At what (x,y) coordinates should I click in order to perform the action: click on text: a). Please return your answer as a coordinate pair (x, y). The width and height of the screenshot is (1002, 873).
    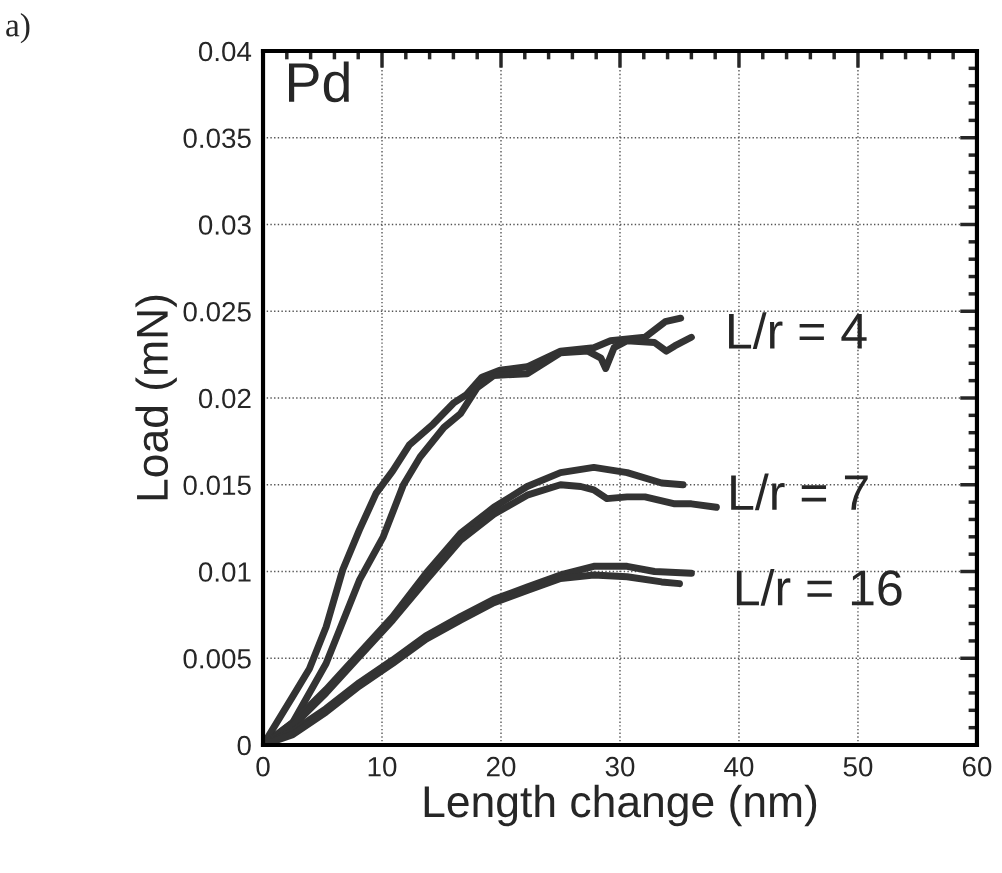
    Looking at the image, I should click on (18, 28).